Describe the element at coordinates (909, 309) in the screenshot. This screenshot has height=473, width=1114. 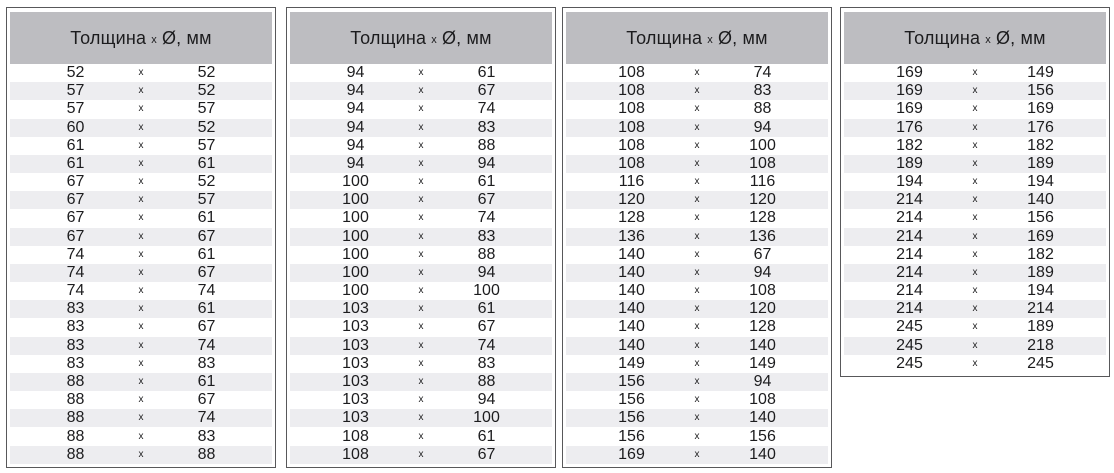
I see `thickness-value: 214` at that location.